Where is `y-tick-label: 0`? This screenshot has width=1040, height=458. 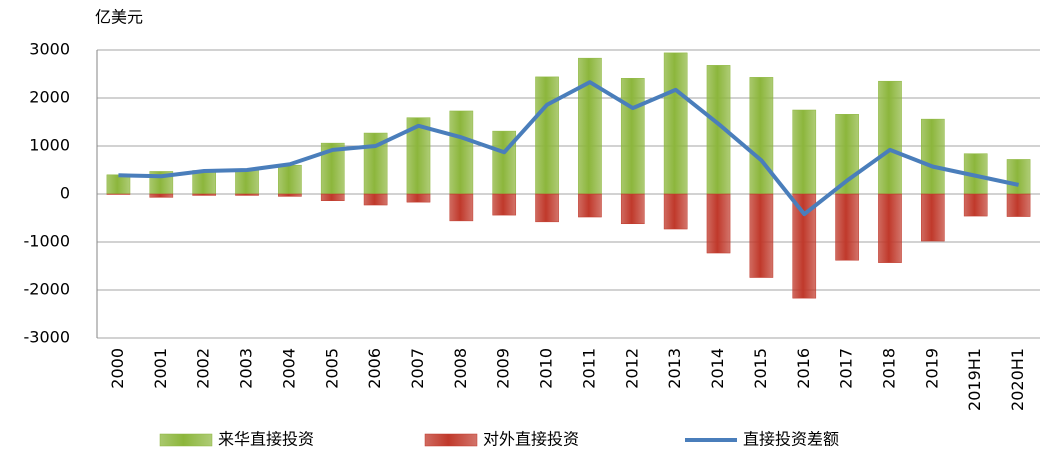
y-tick-label: 0 is located at coordinates (65, 193).